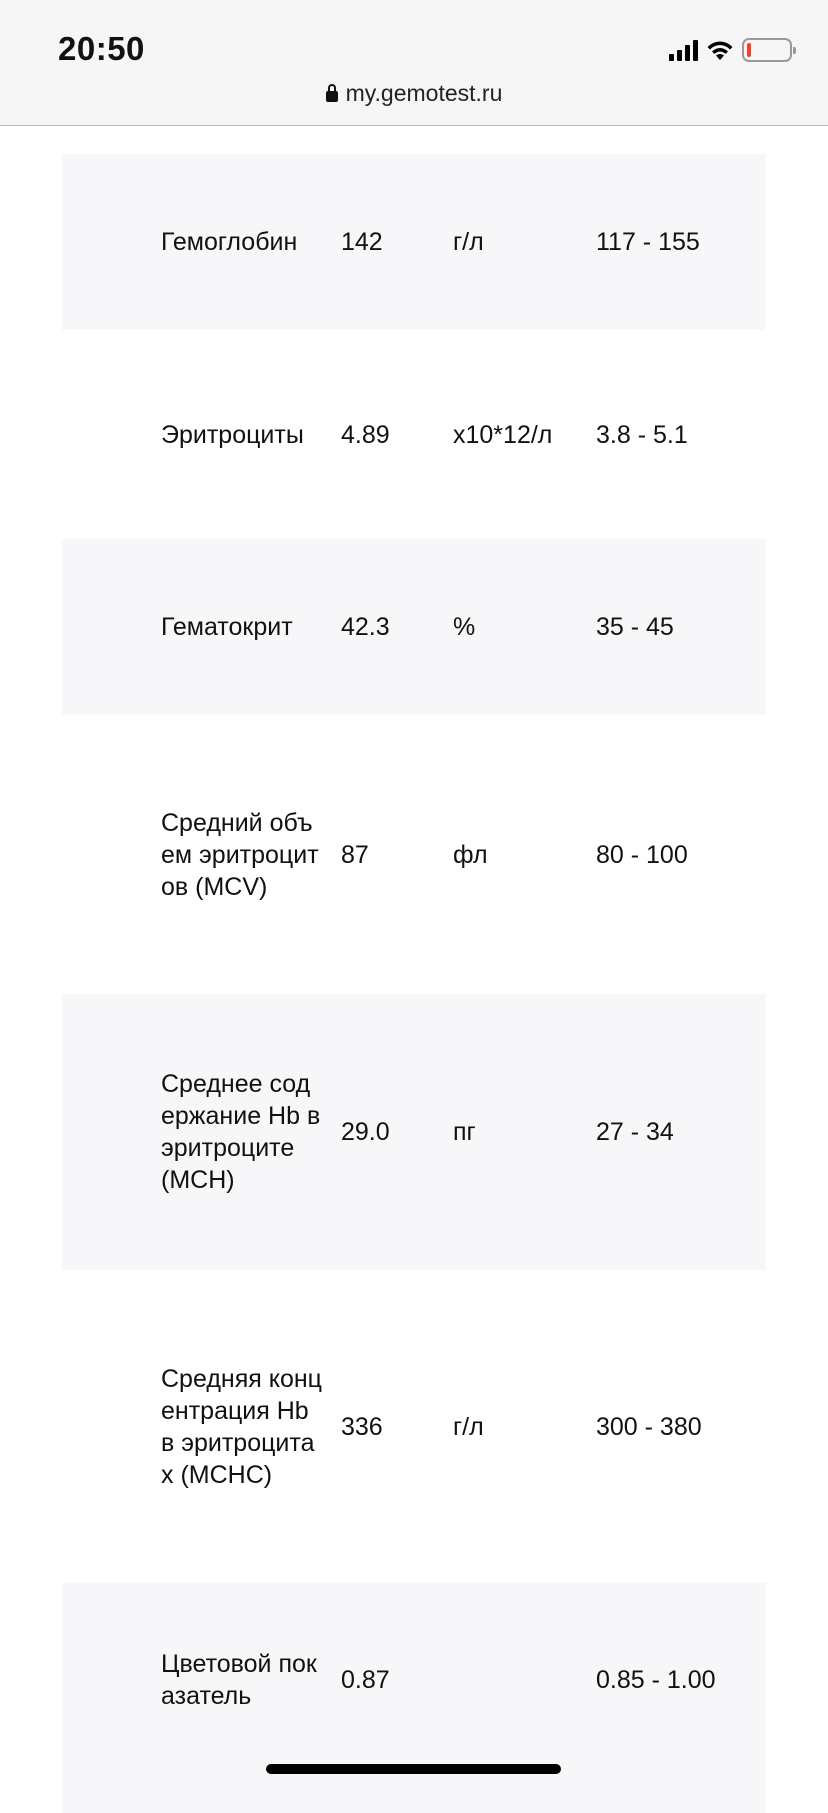  I want to click on test-reference: 3.8 - 5.1, so click(642, 434).